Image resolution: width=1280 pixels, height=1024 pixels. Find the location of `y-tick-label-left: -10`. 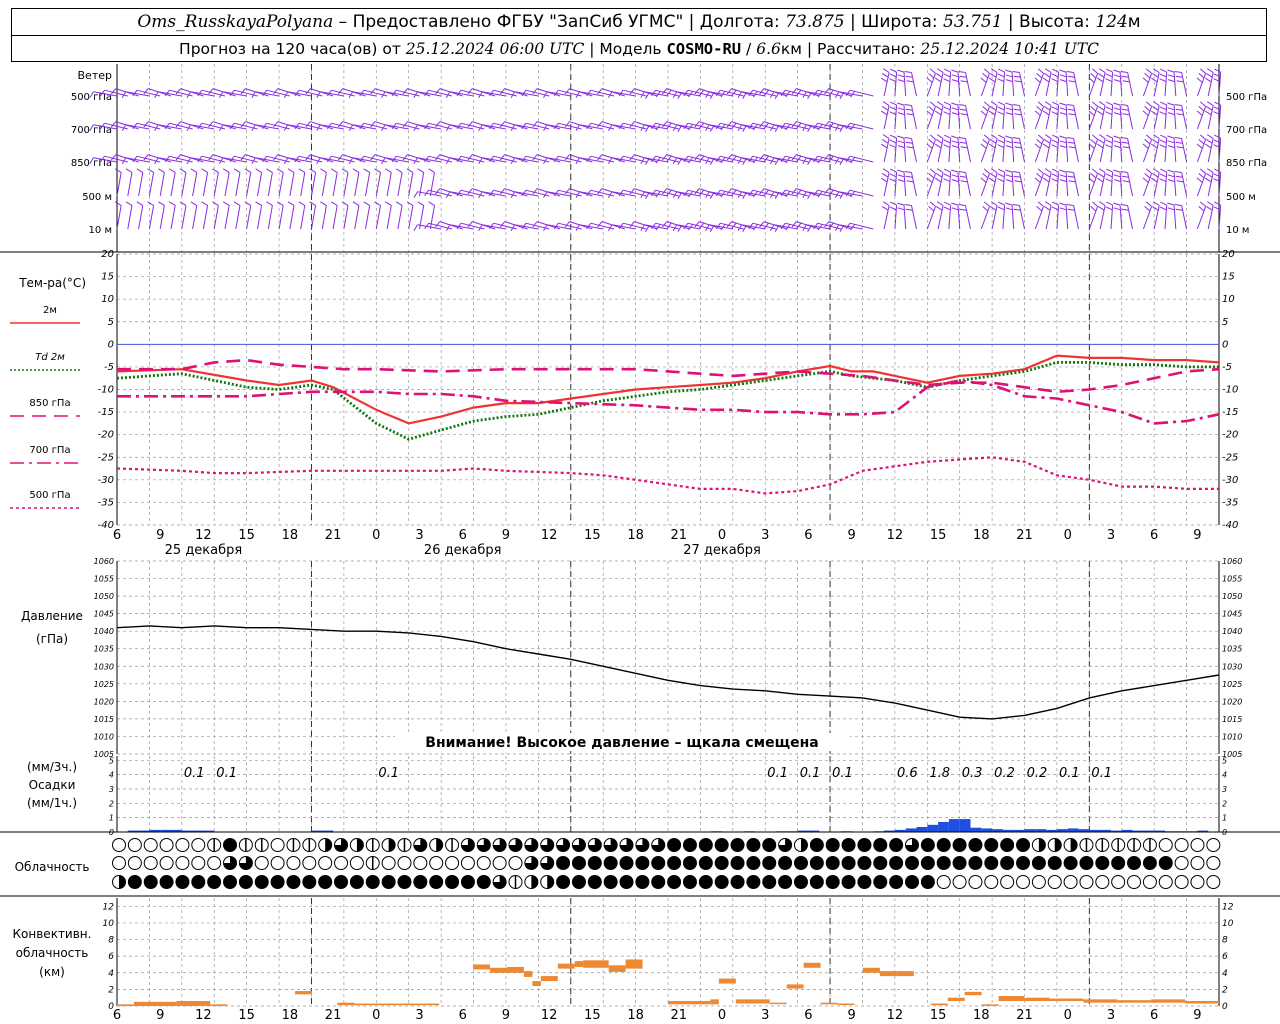

y-tick-label-left: -10 is located at coordinates (106, 390).